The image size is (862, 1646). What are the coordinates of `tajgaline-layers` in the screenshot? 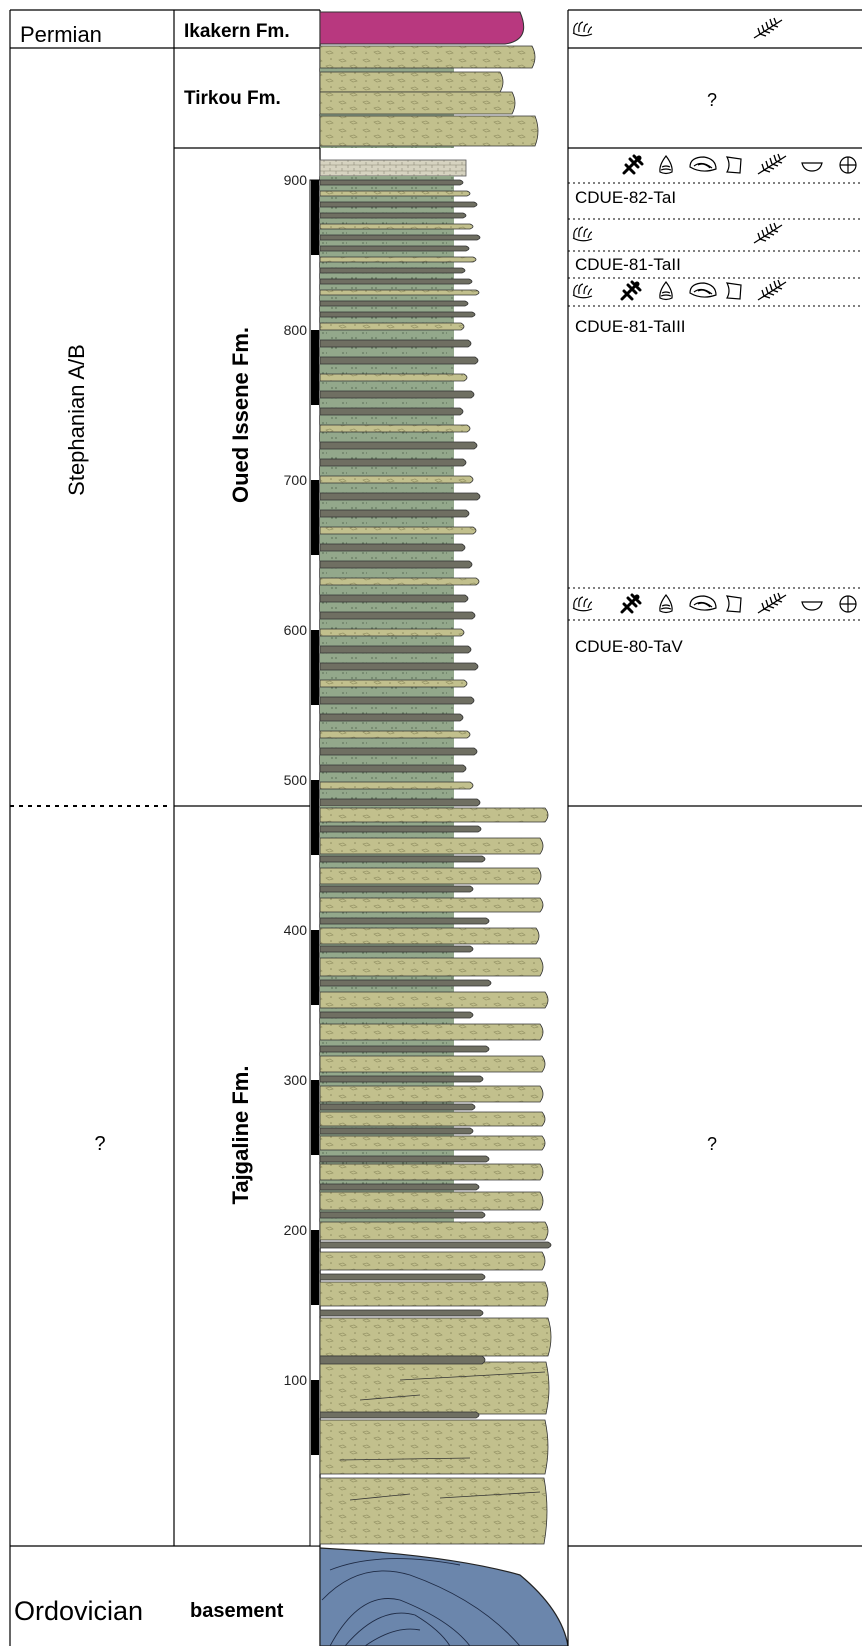 It's located at (435, 1175).